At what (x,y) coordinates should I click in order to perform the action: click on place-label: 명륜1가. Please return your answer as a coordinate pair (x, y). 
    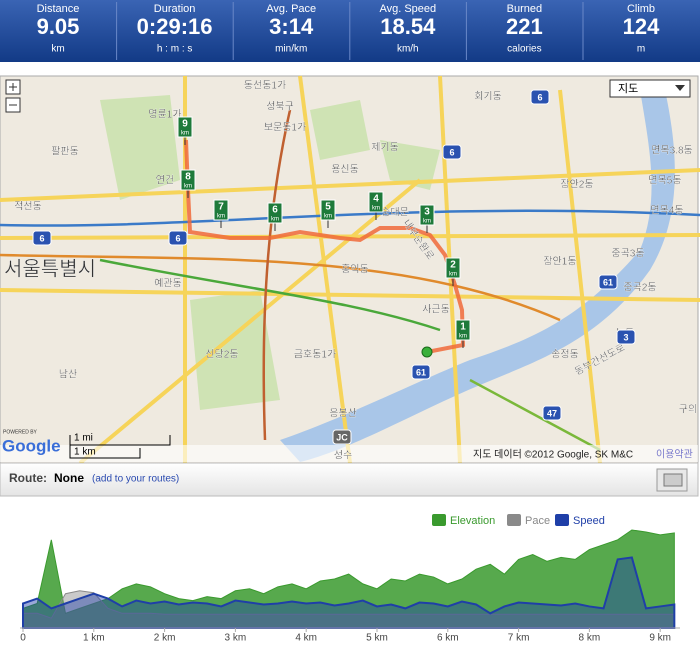
    Looking at the image, I should click on (164, 115).